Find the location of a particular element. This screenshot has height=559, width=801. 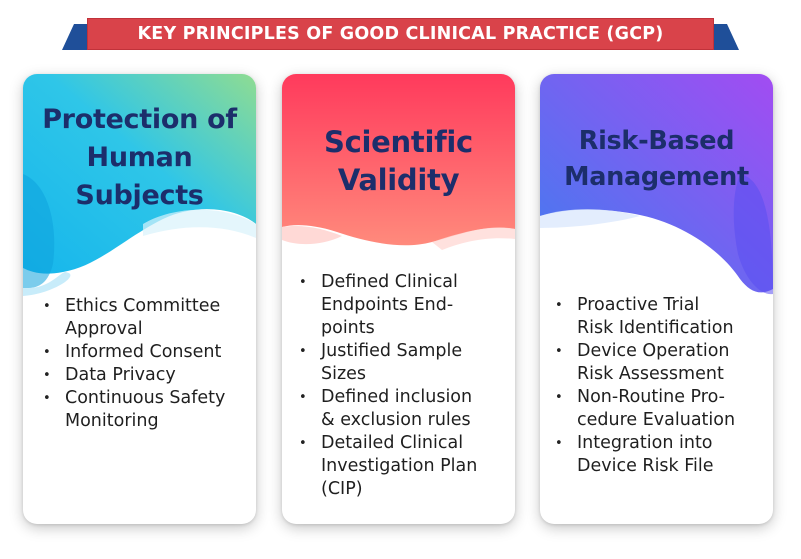

card-title-line: Human is located at coordinates (139, 157).